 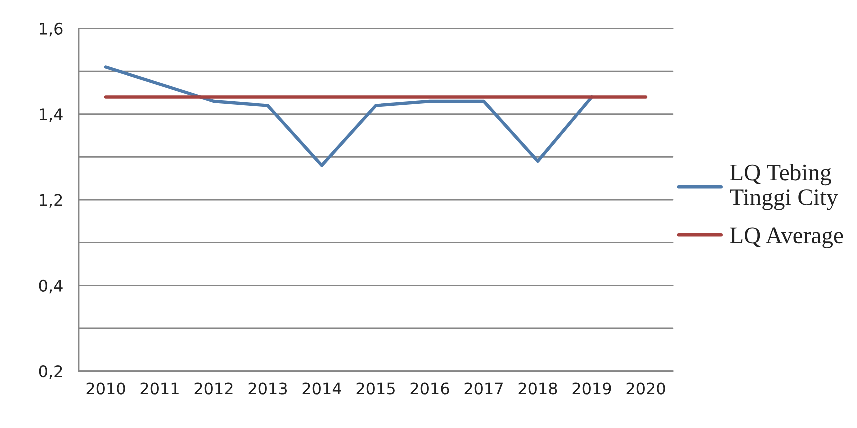 I want to click on x-tick-label: 2016, so click(x=430, y=388).